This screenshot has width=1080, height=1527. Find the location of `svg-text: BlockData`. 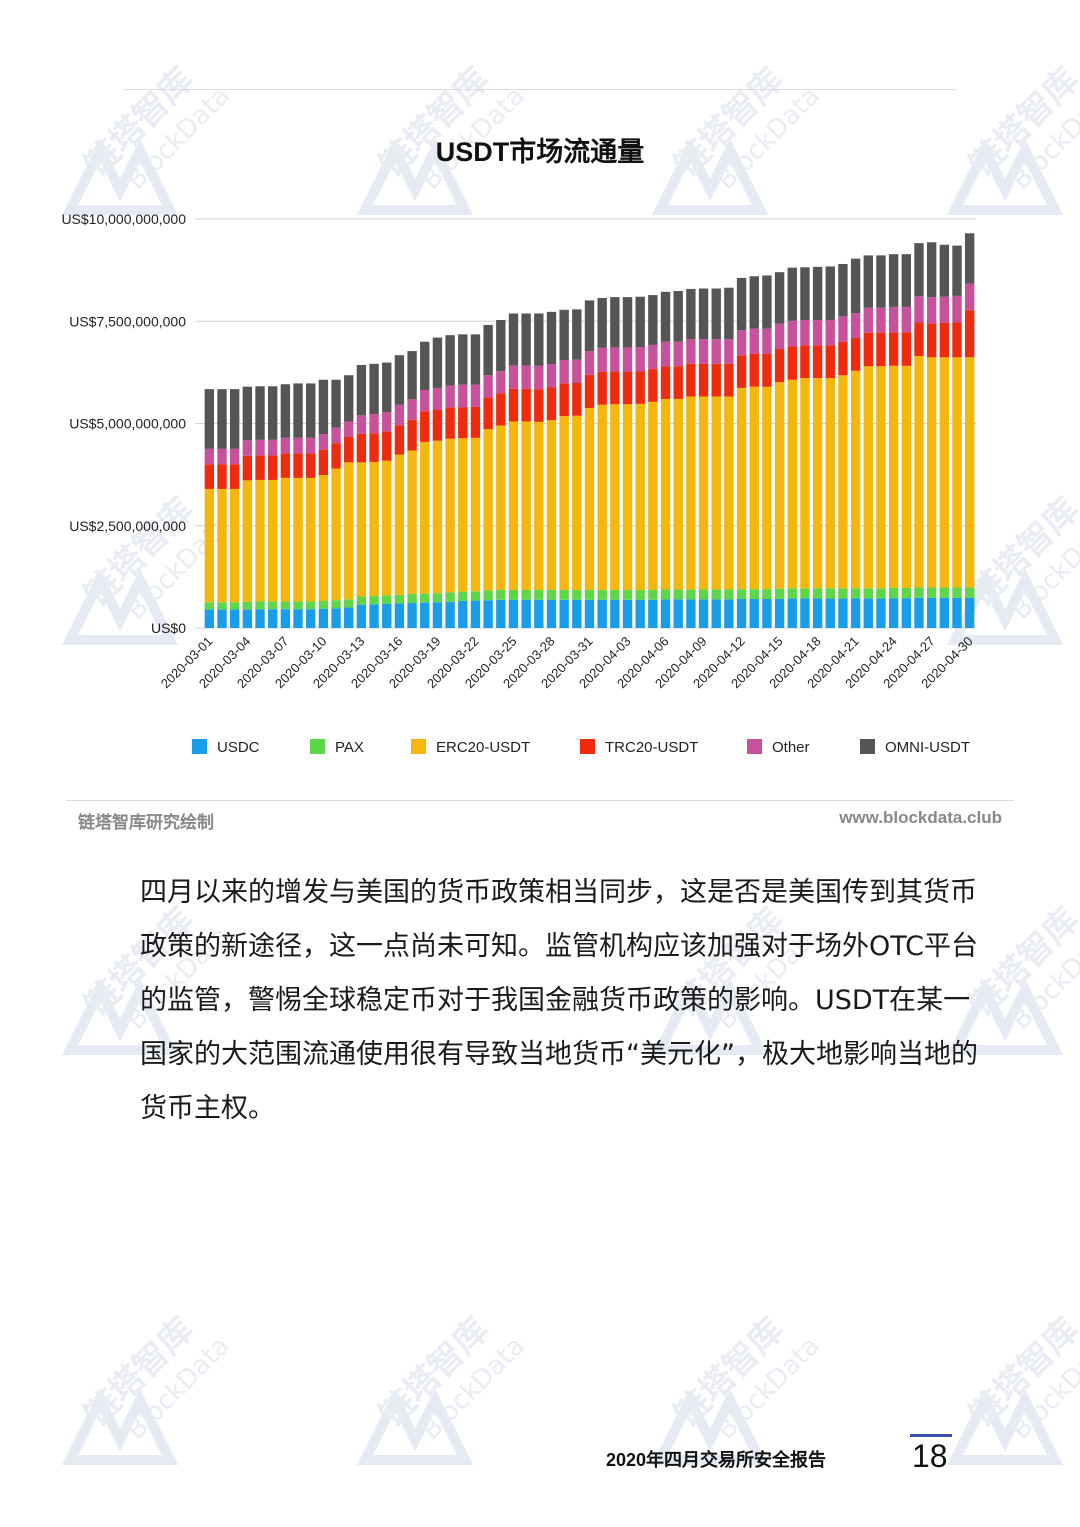

svg-text: BlockData is located at coordinates (1043, 978).